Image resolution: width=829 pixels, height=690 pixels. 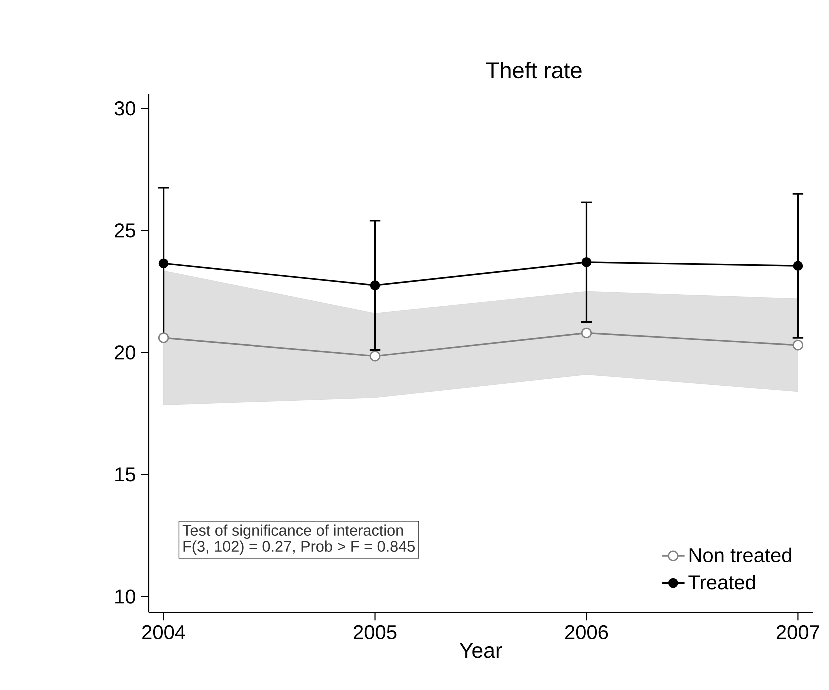 I want to click on annotation: Test of significance of interaction, so click(x=293, y=532).